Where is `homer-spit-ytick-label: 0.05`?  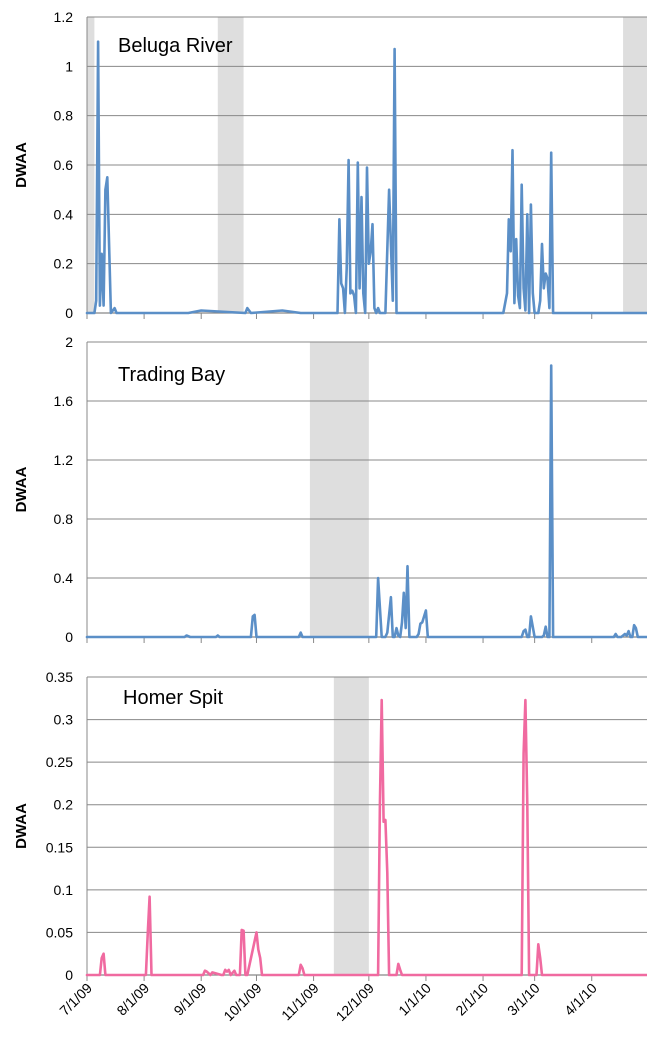
homer-spit-ytick-label: 0.05 is located at coordinates (59, 932).